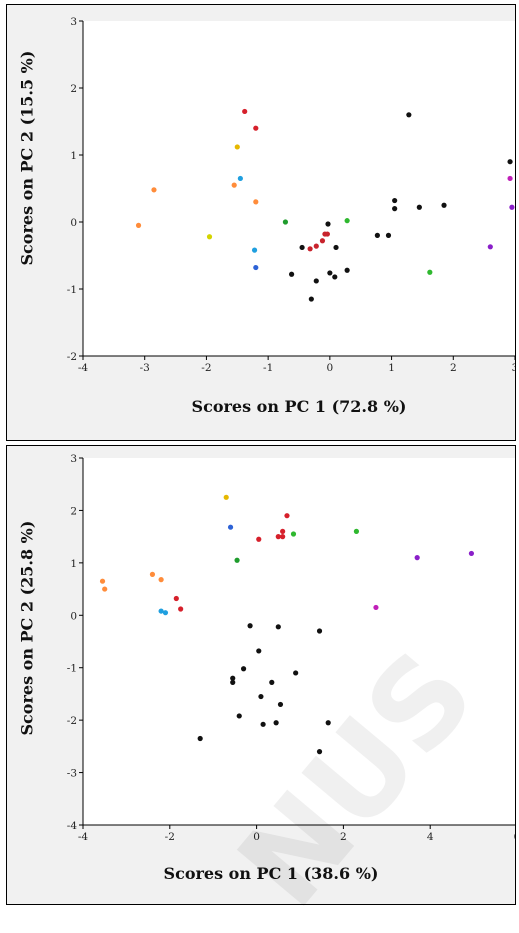 The height and width of the screenshot is (933, 519). I want to click on bottom-x-tick-label: 0, so click(256, 837).